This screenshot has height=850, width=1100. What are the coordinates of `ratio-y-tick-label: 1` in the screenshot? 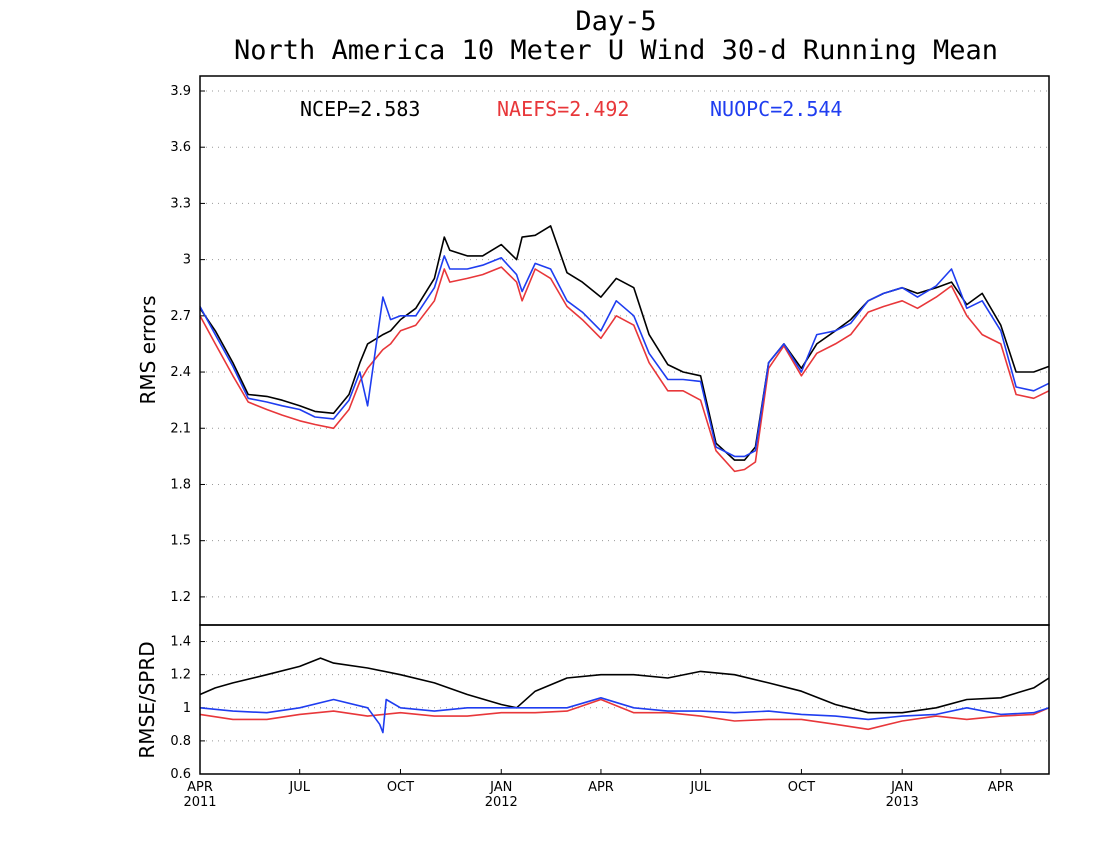 It's located at (187, 708).